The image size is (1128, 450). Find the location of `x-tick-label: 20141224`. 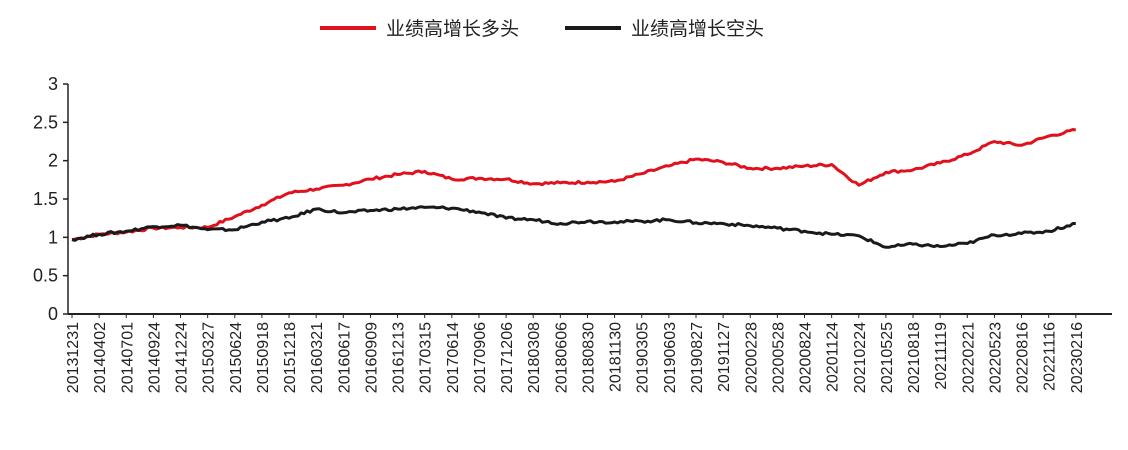

x-tick-label: 20141224 is located at coordinates (182, 357).